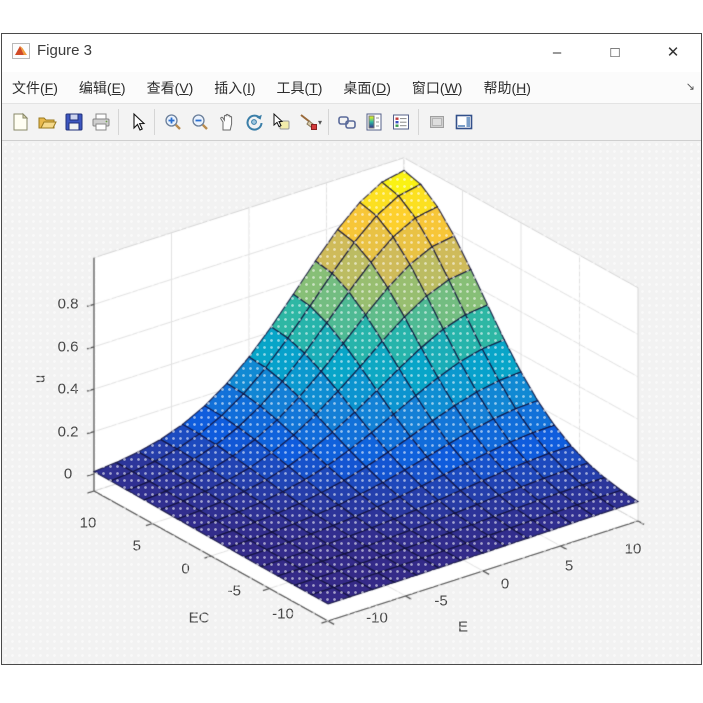 The height and width of the screenshot is (703, 703). Describe the element at coordinates (100, 122) in the screenshot. I see `print-figure-button` at that location.